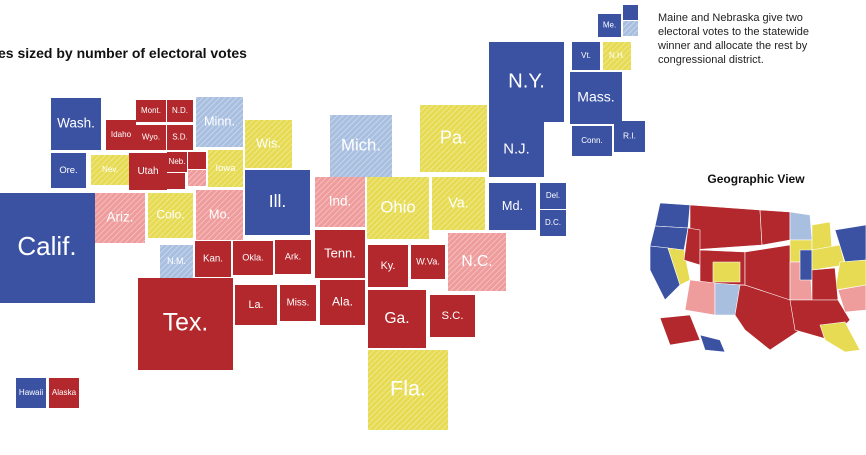 The width and height of the screenshot is (866, 455). Describe the element at coordinates (298, 303) in the screenshot. I see `state-tile: Miss.` at that location.